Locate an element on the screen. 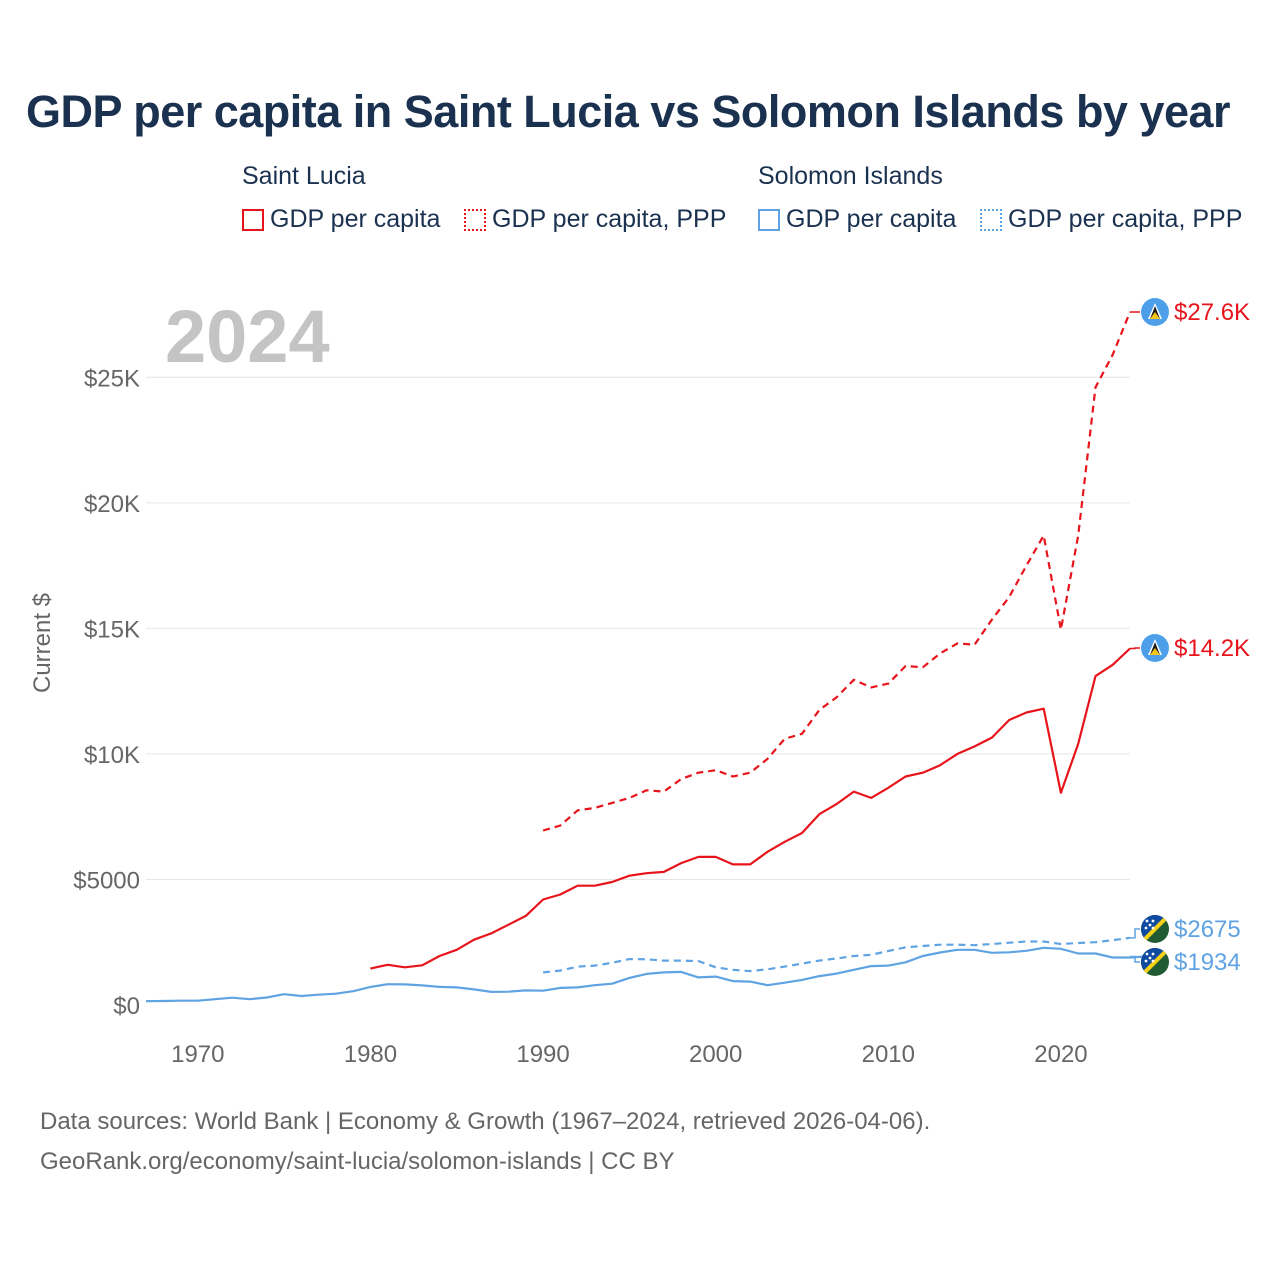  legend-swatch-saint-lucia-ppp is located at coordinates (475, 219).